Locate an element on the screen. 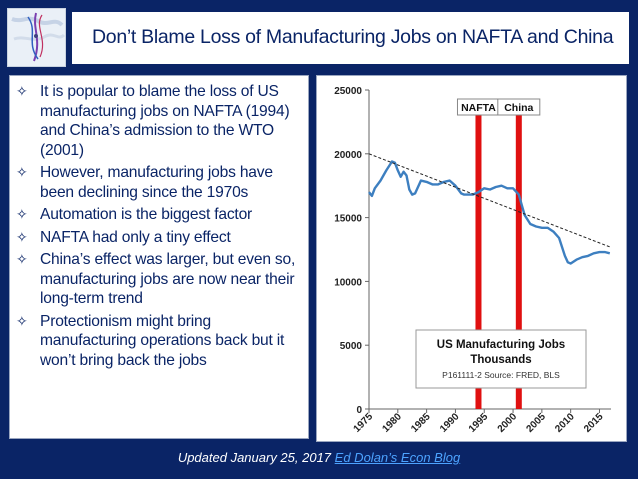  chart-caption-box is located at coordinates (501, 359).